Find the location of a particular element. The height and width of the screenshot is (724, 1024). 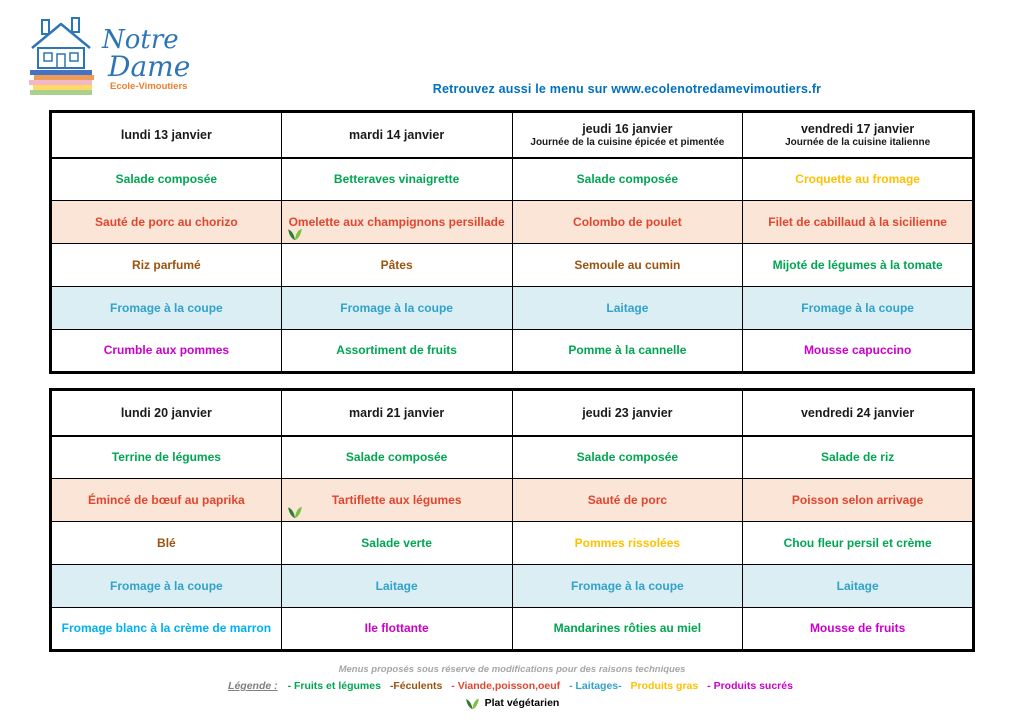

dish-name: Filet de cabillaud à la sicilienne is located at coordinates (857, 221).